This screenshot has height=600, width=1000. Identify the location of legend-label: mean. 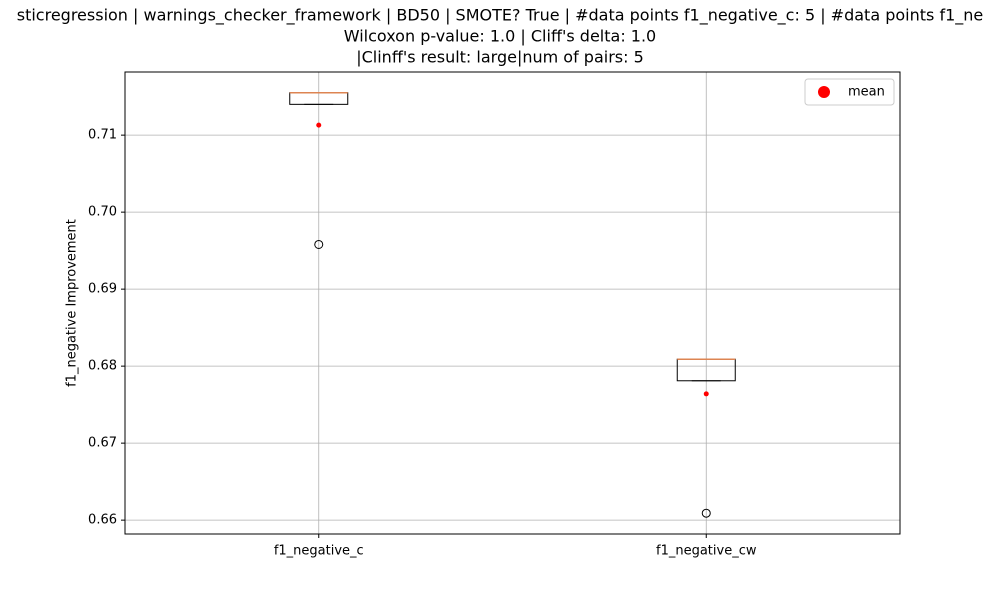
(866, 92).